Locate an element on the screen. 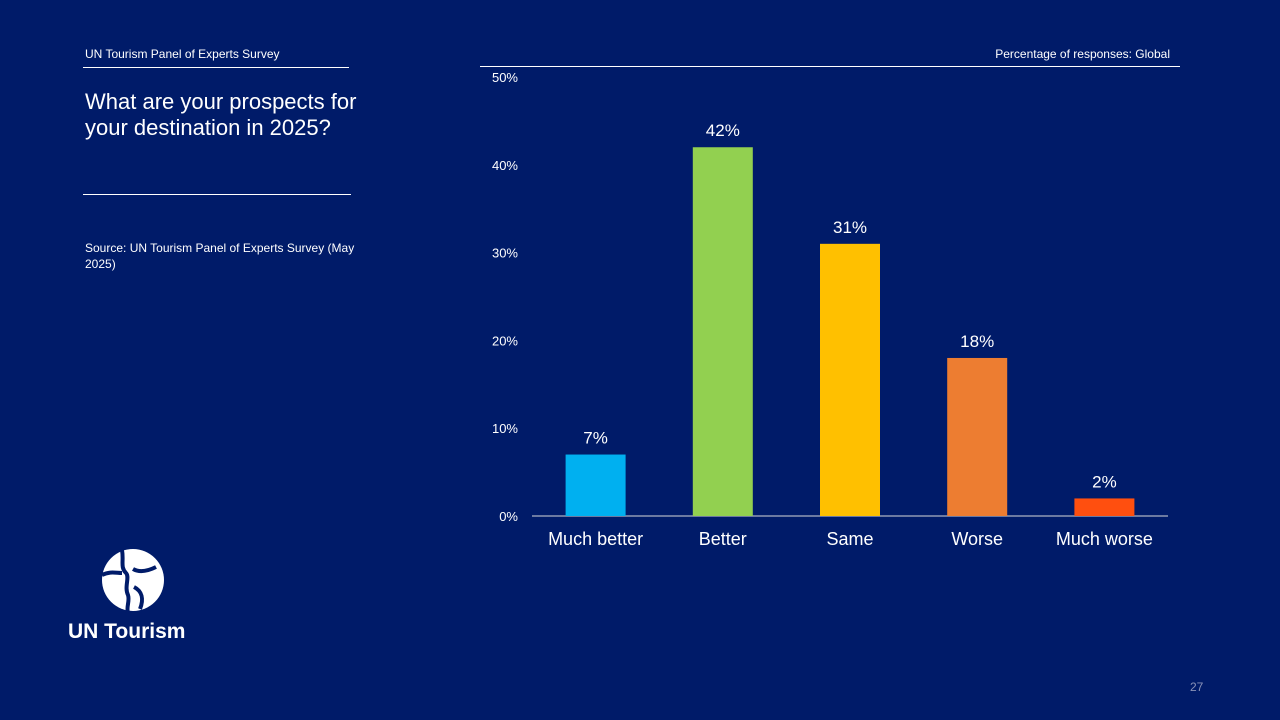  x-tick-label: Worse is located at coordinates (977, 539).